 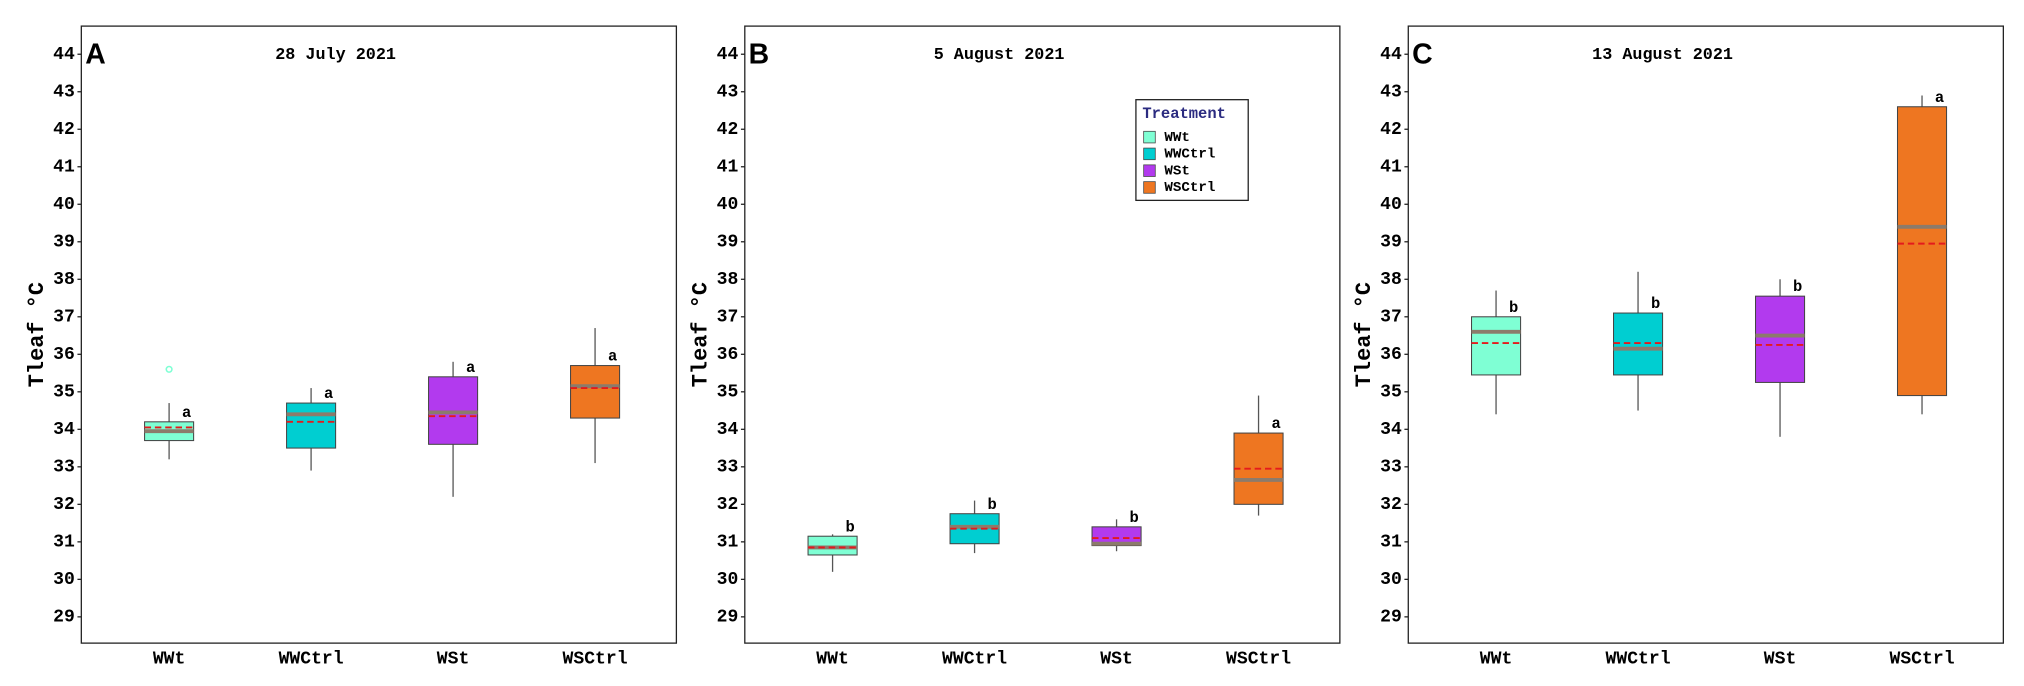 I want to click on panel-label: A, so click(x=95, y=54).